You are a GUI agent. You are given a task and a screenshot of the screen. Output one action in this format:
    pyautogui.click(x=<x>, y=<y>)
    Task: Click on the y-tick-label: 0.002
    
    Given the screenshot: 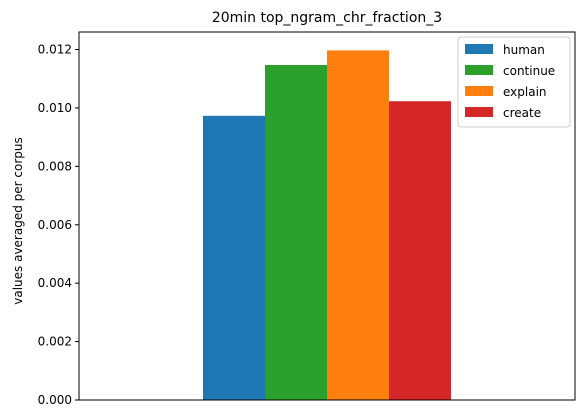 What is the action you would take?
    pyautogui.click(x=55, y=342)
    